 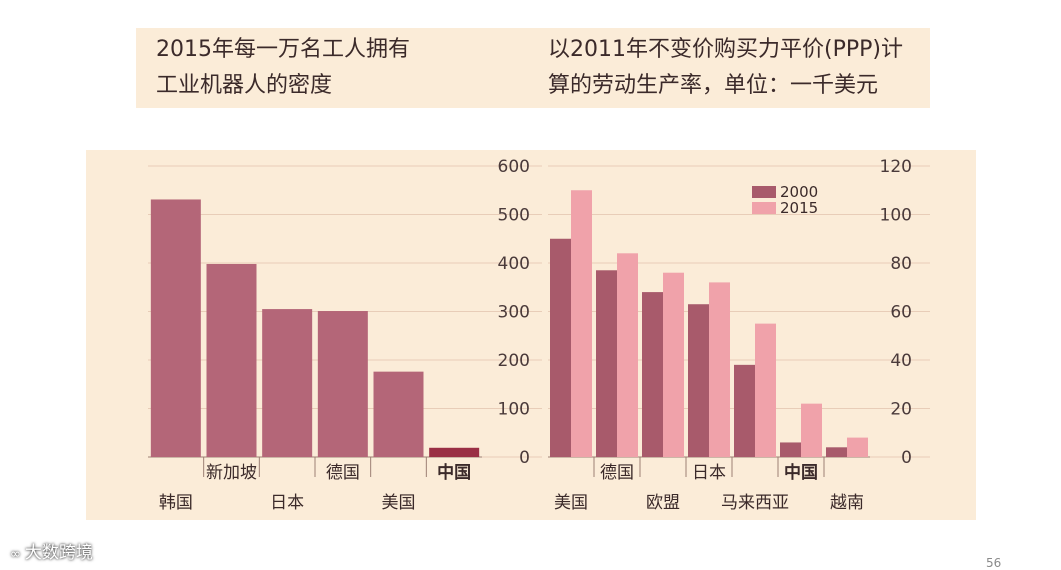 I want to click on right-y-tick-label: 40, so click(x=901, y=361).